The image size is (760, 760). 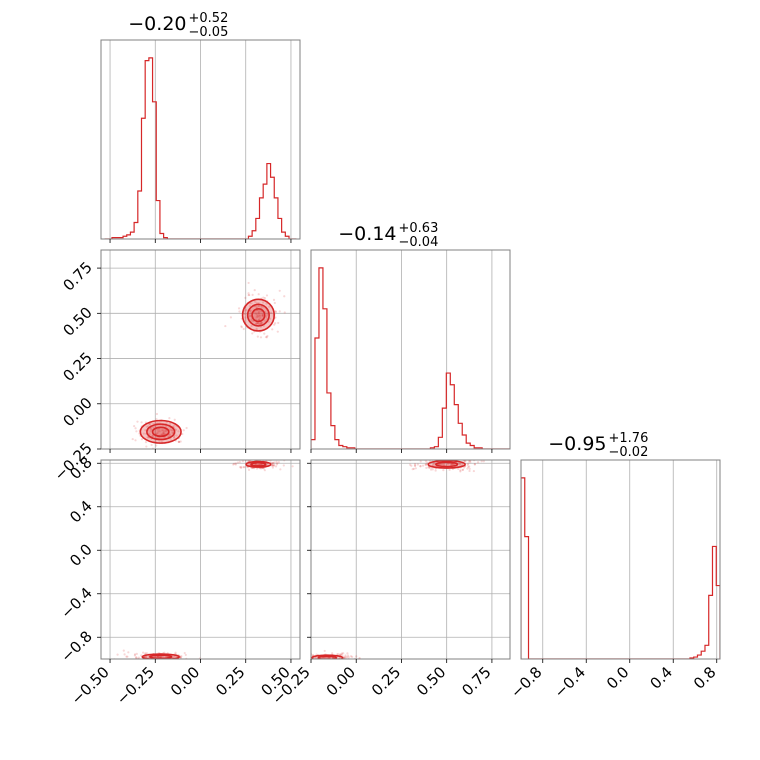 I want to click on title-param-1-plus: +0.63, so click(x=419, y=228).